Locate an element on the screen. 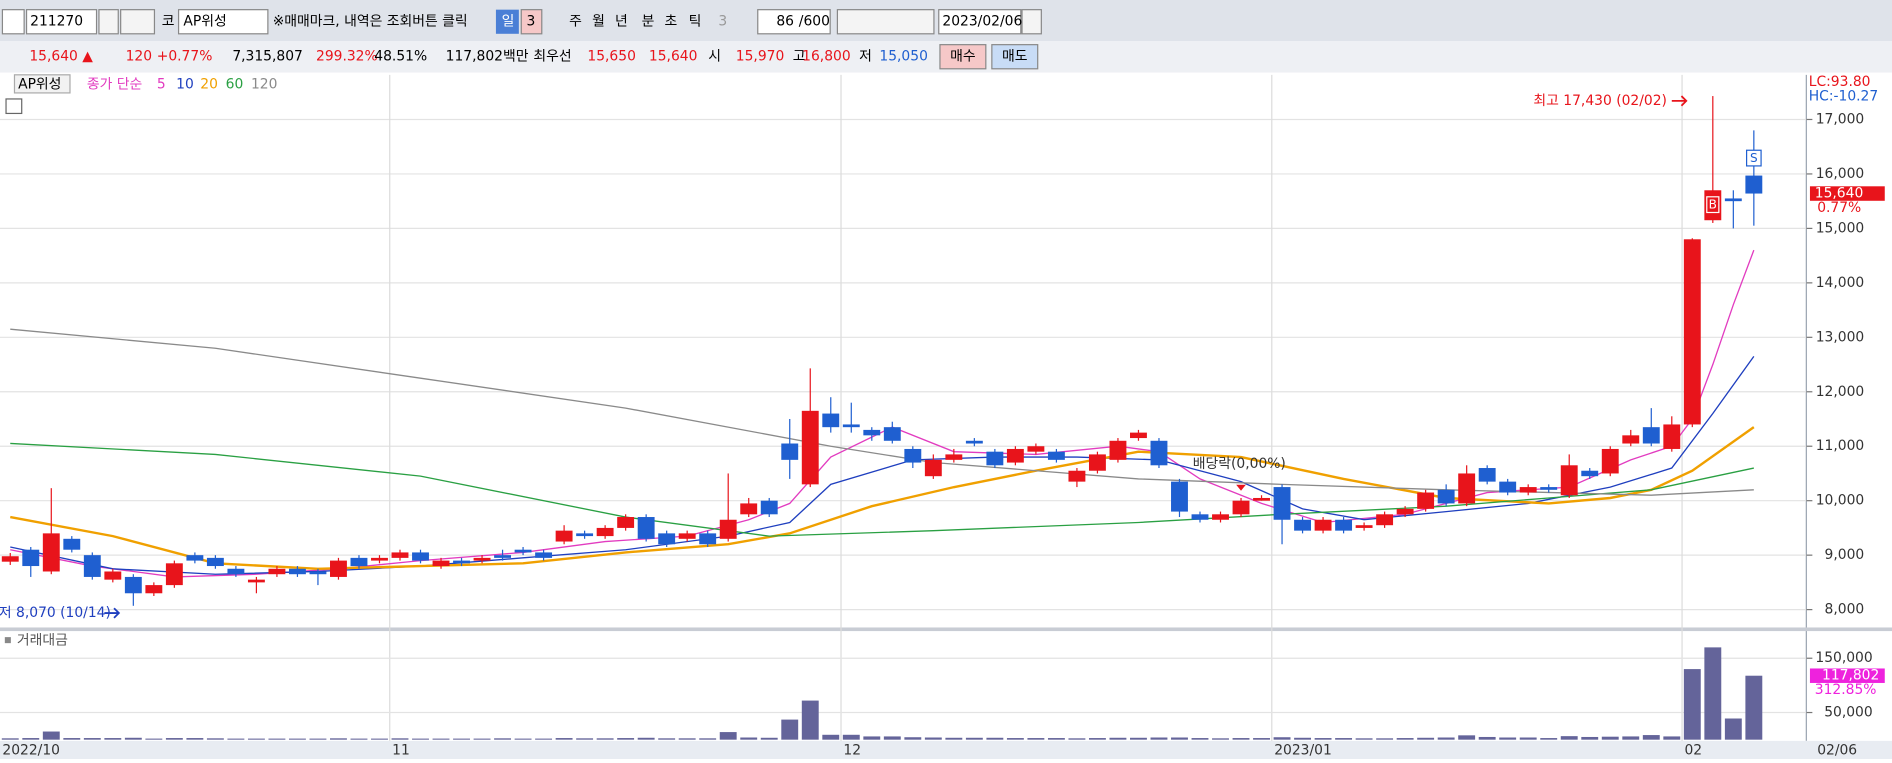  code: 211270 is located at coordinates (56, 22).